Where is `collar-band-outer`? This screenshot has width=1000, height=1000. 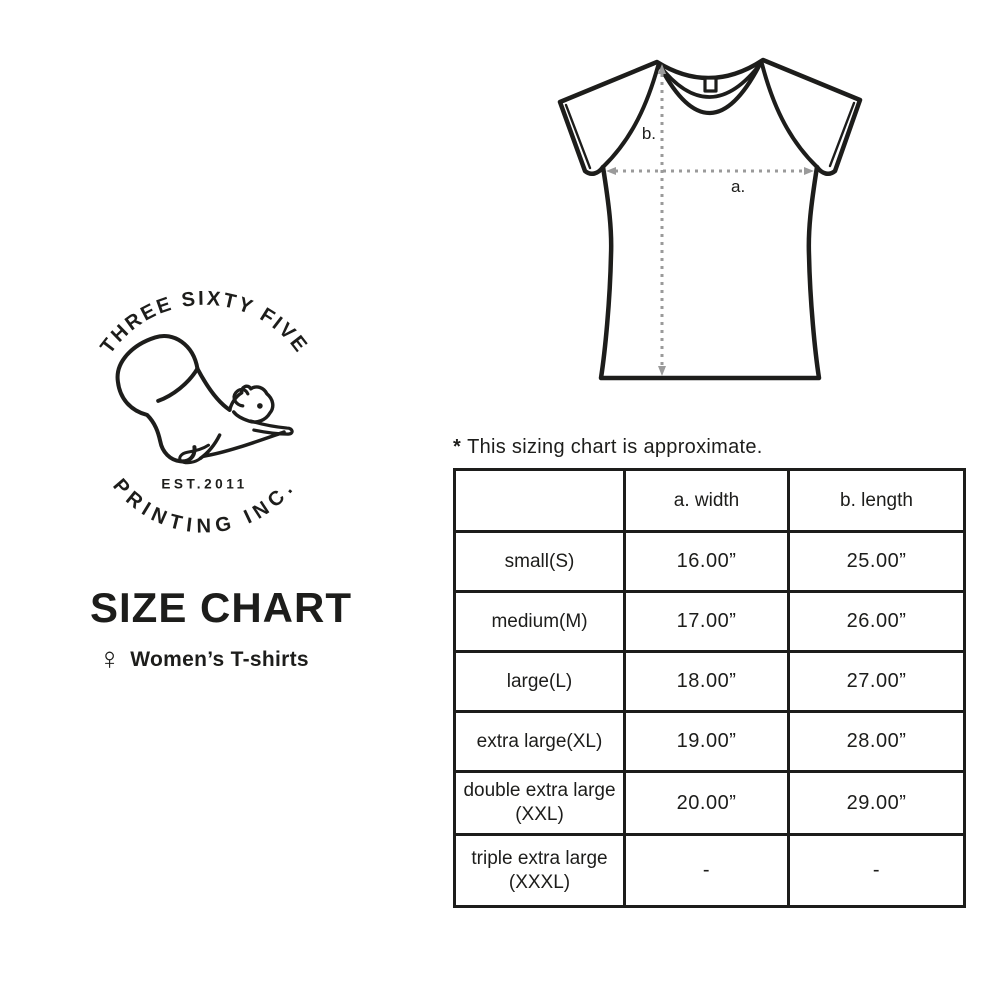
collar-band-outer is located at coordinates (710, 89).